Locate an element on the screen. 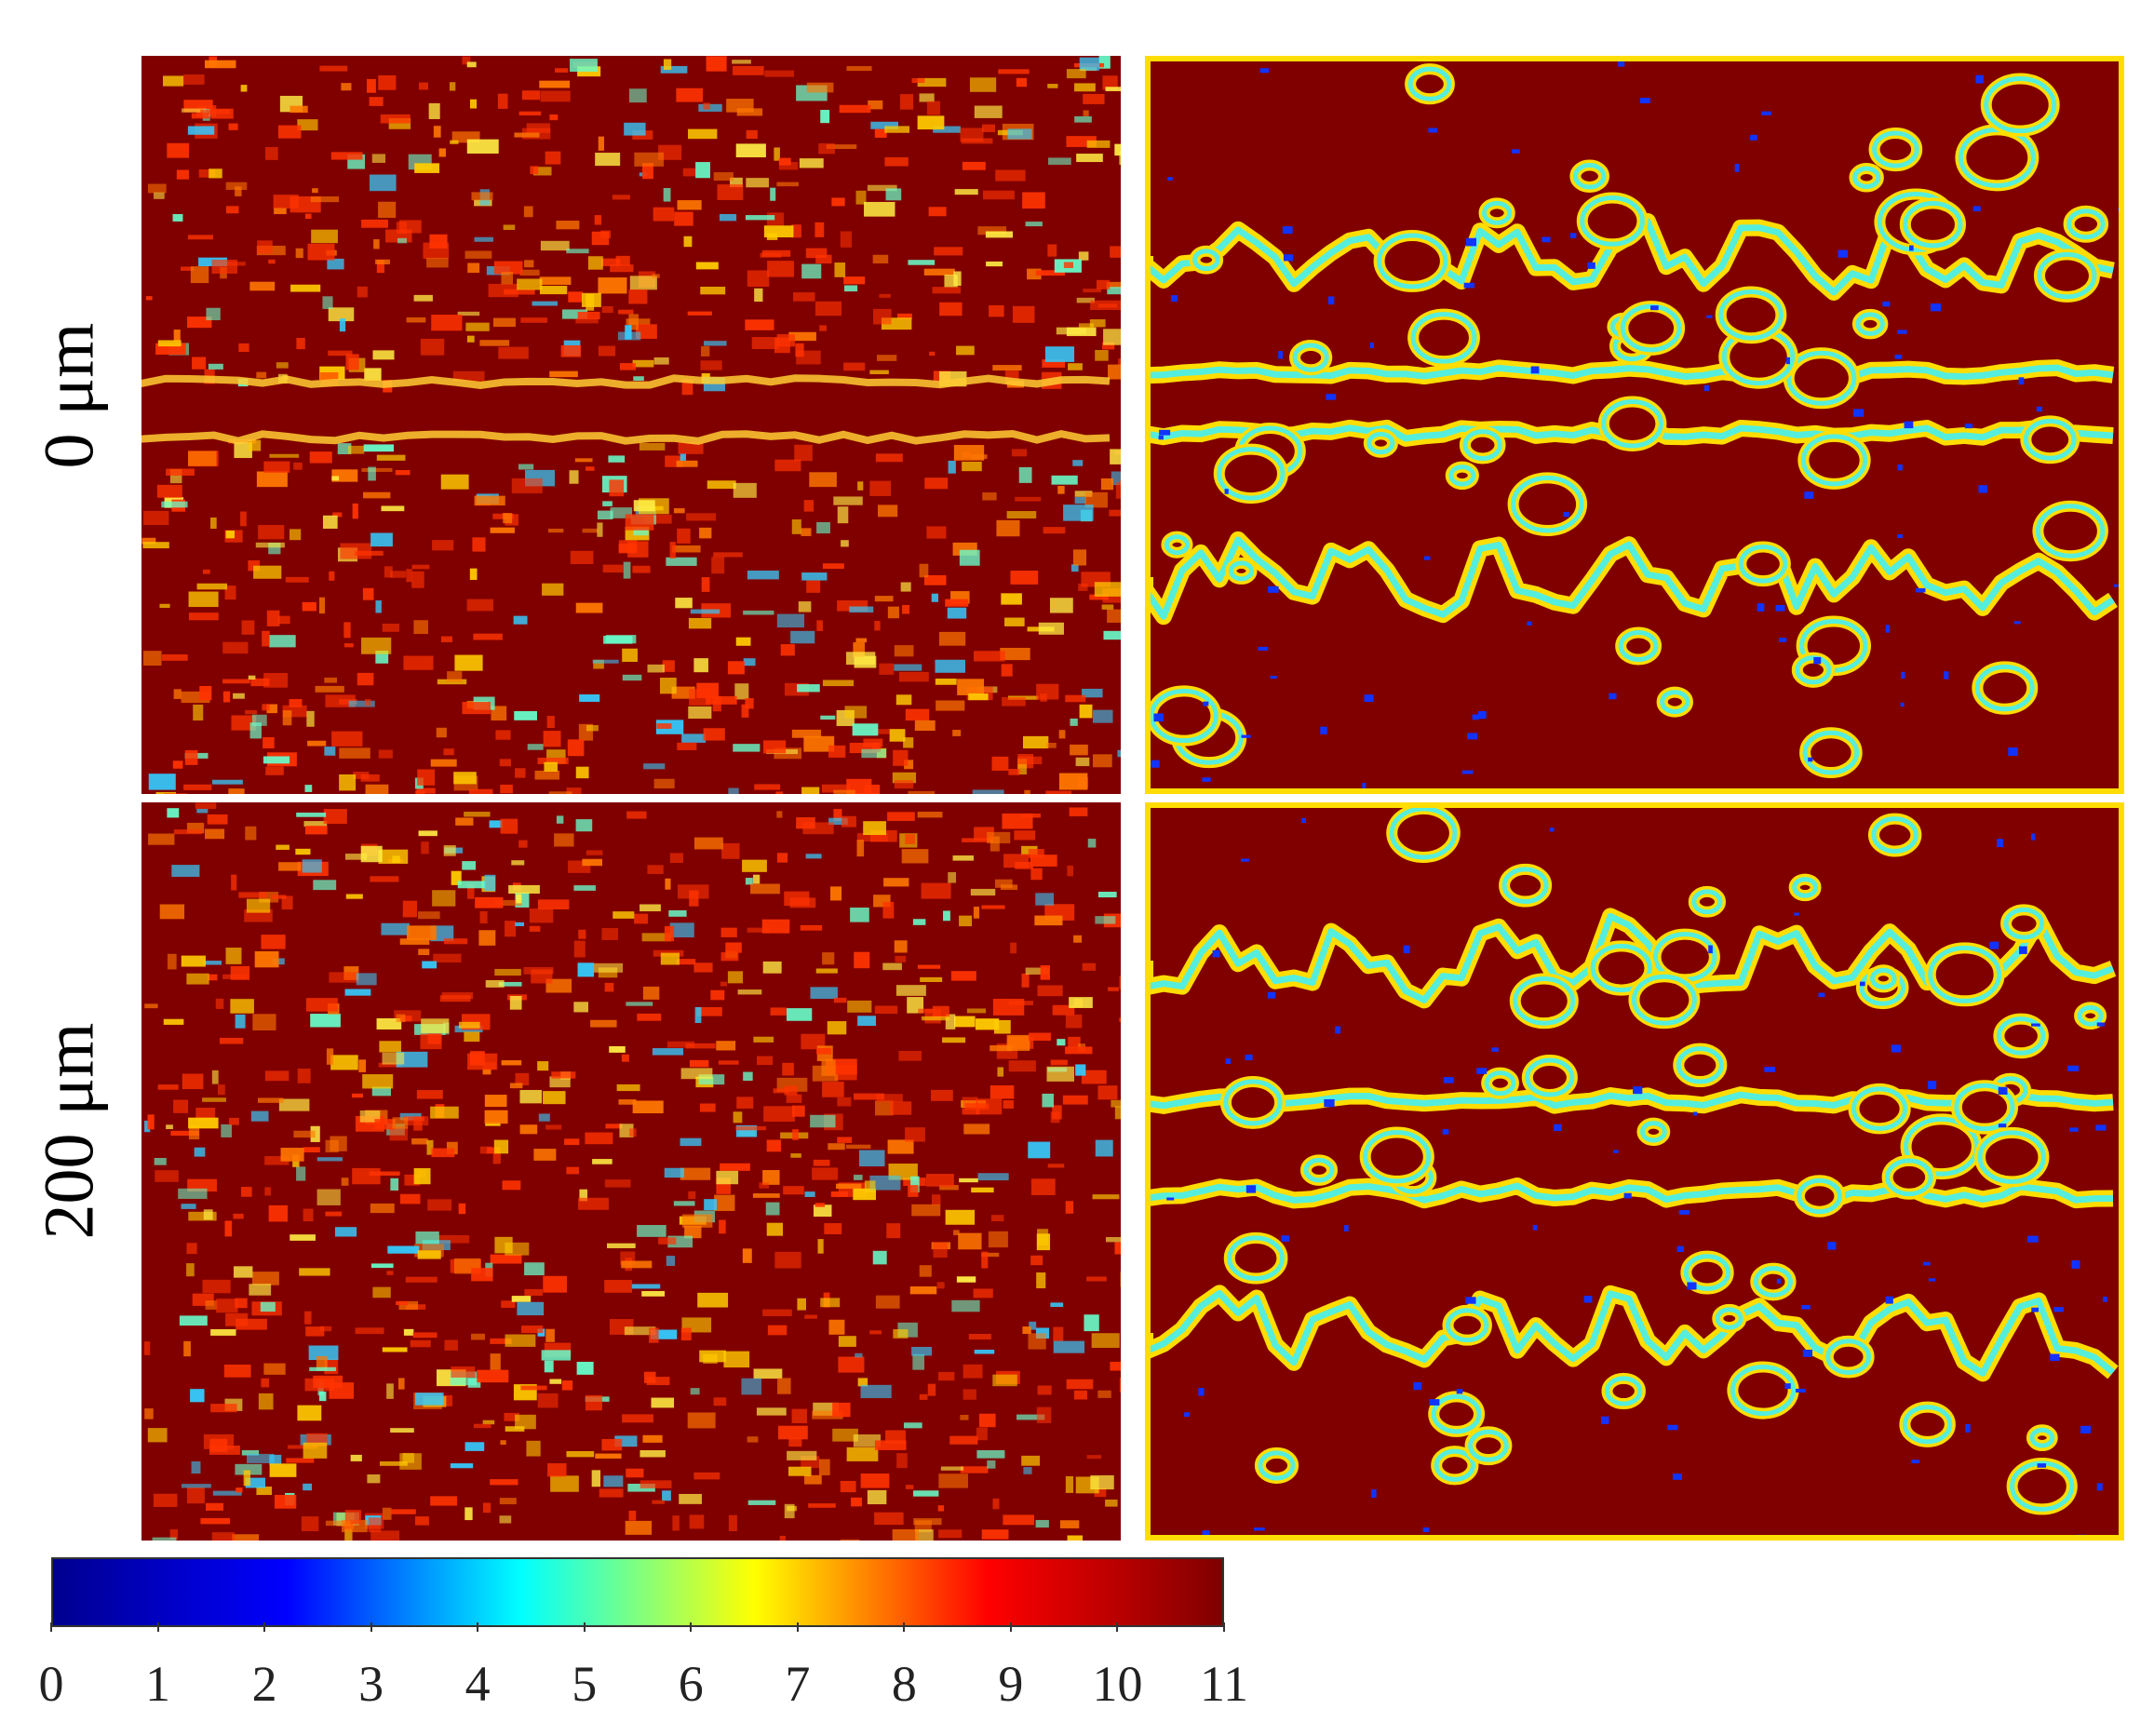  colorbar is located at coordinates (638, 1592).